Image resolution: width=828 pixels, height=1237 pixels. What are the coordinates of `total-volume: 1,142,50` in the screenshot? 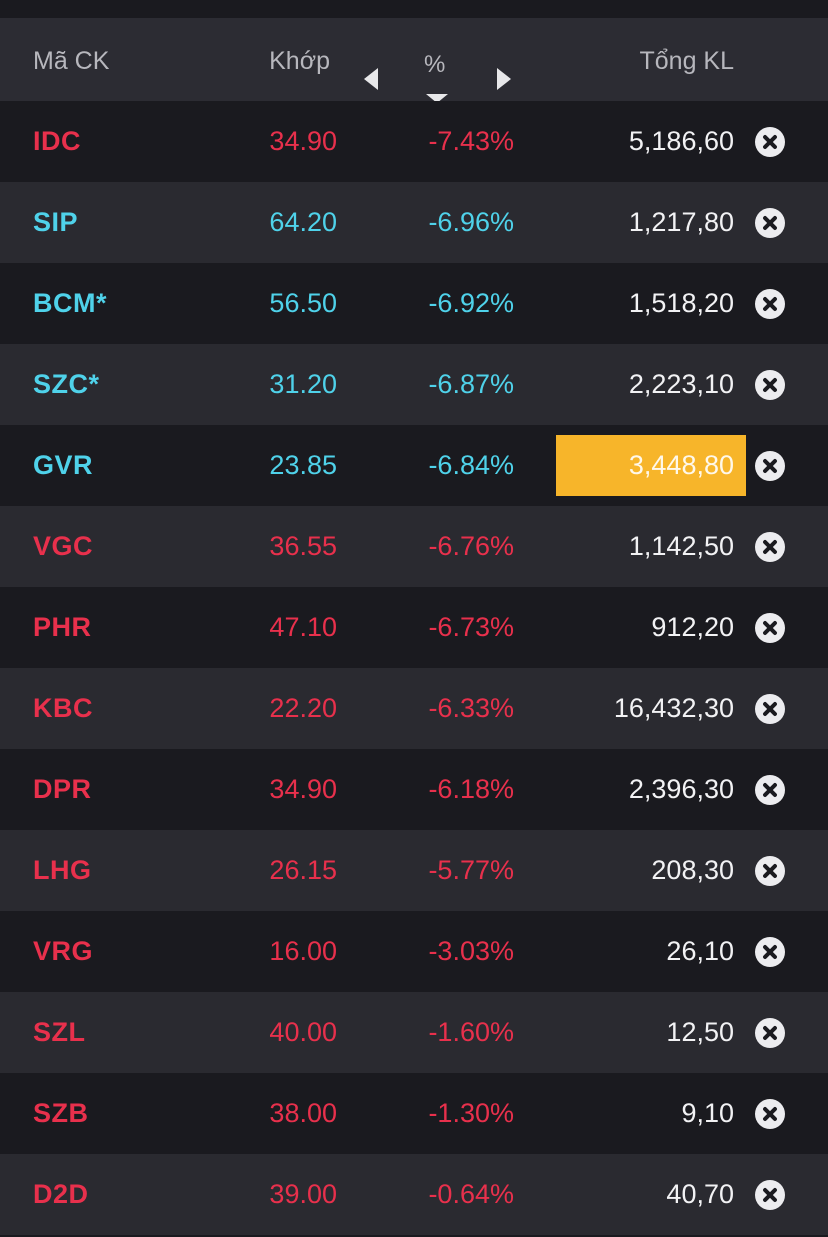 It's located at (681, 546).